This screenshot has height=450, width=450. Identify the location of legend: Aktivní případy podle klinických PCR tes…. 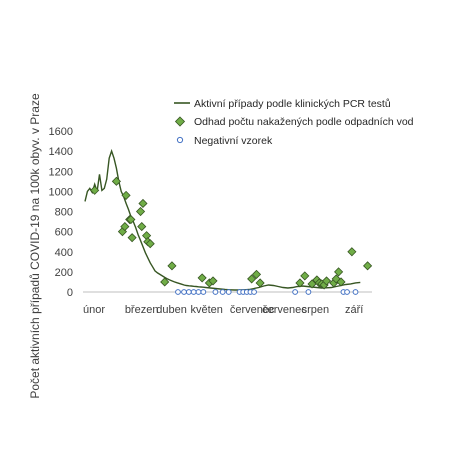
(294, 122).